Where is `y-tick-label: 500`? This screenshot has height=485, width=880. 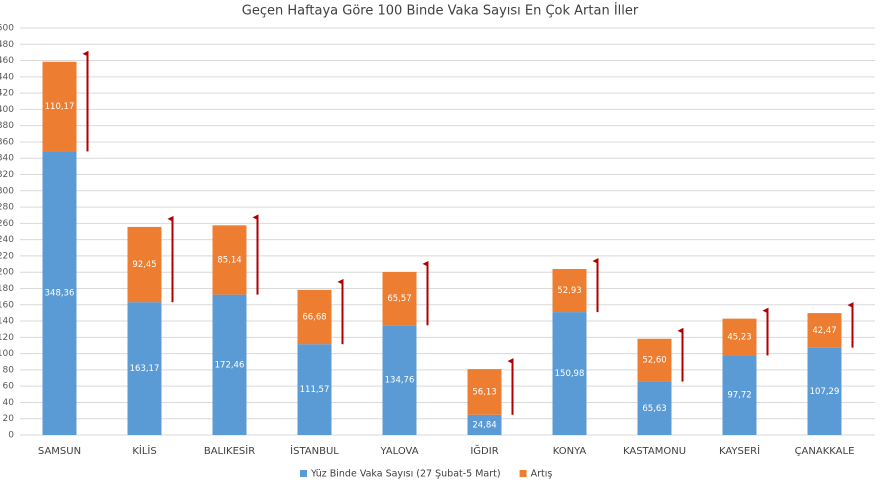
y-tick-label: 500 is located at coordinates (7, 29).